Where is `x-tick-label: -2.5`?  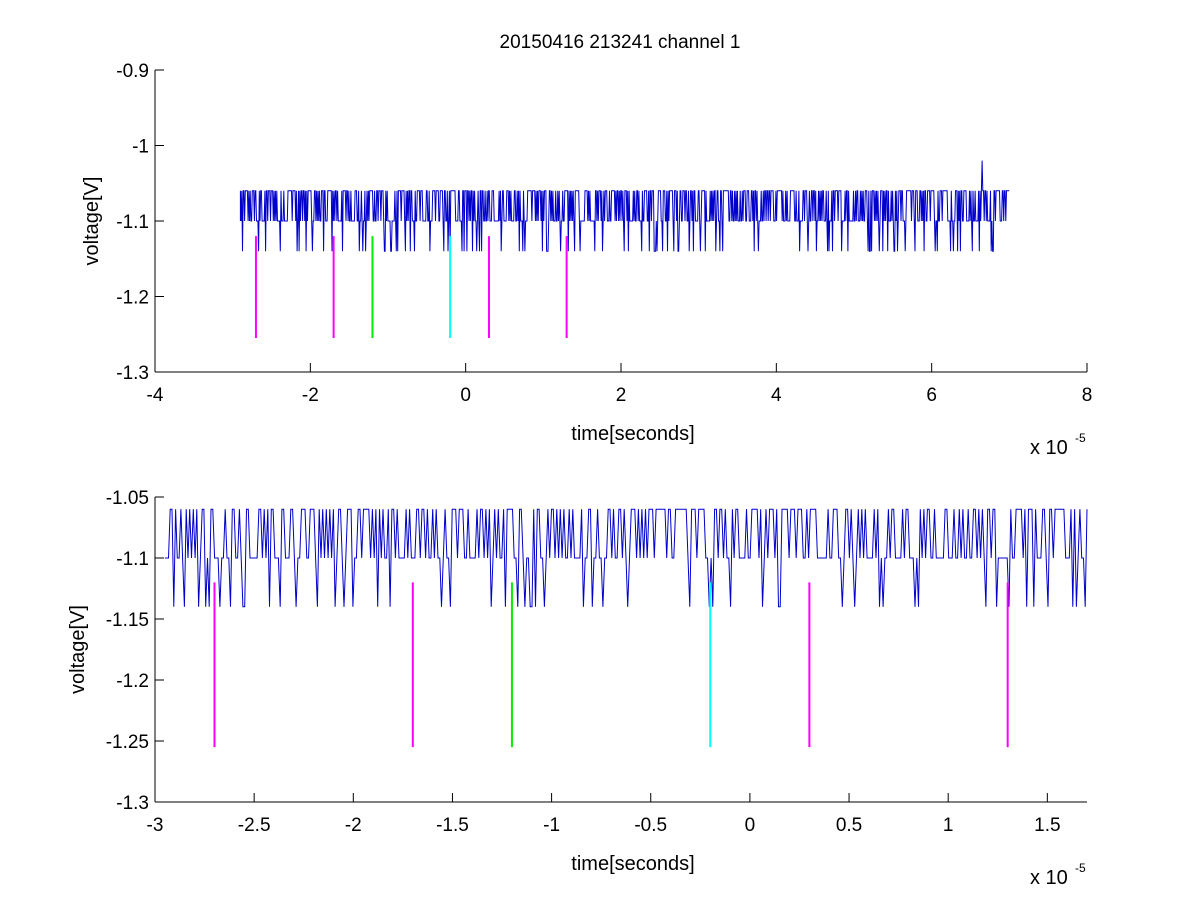 x-tick-label: -2.5 is located at coordinates (254, 825).